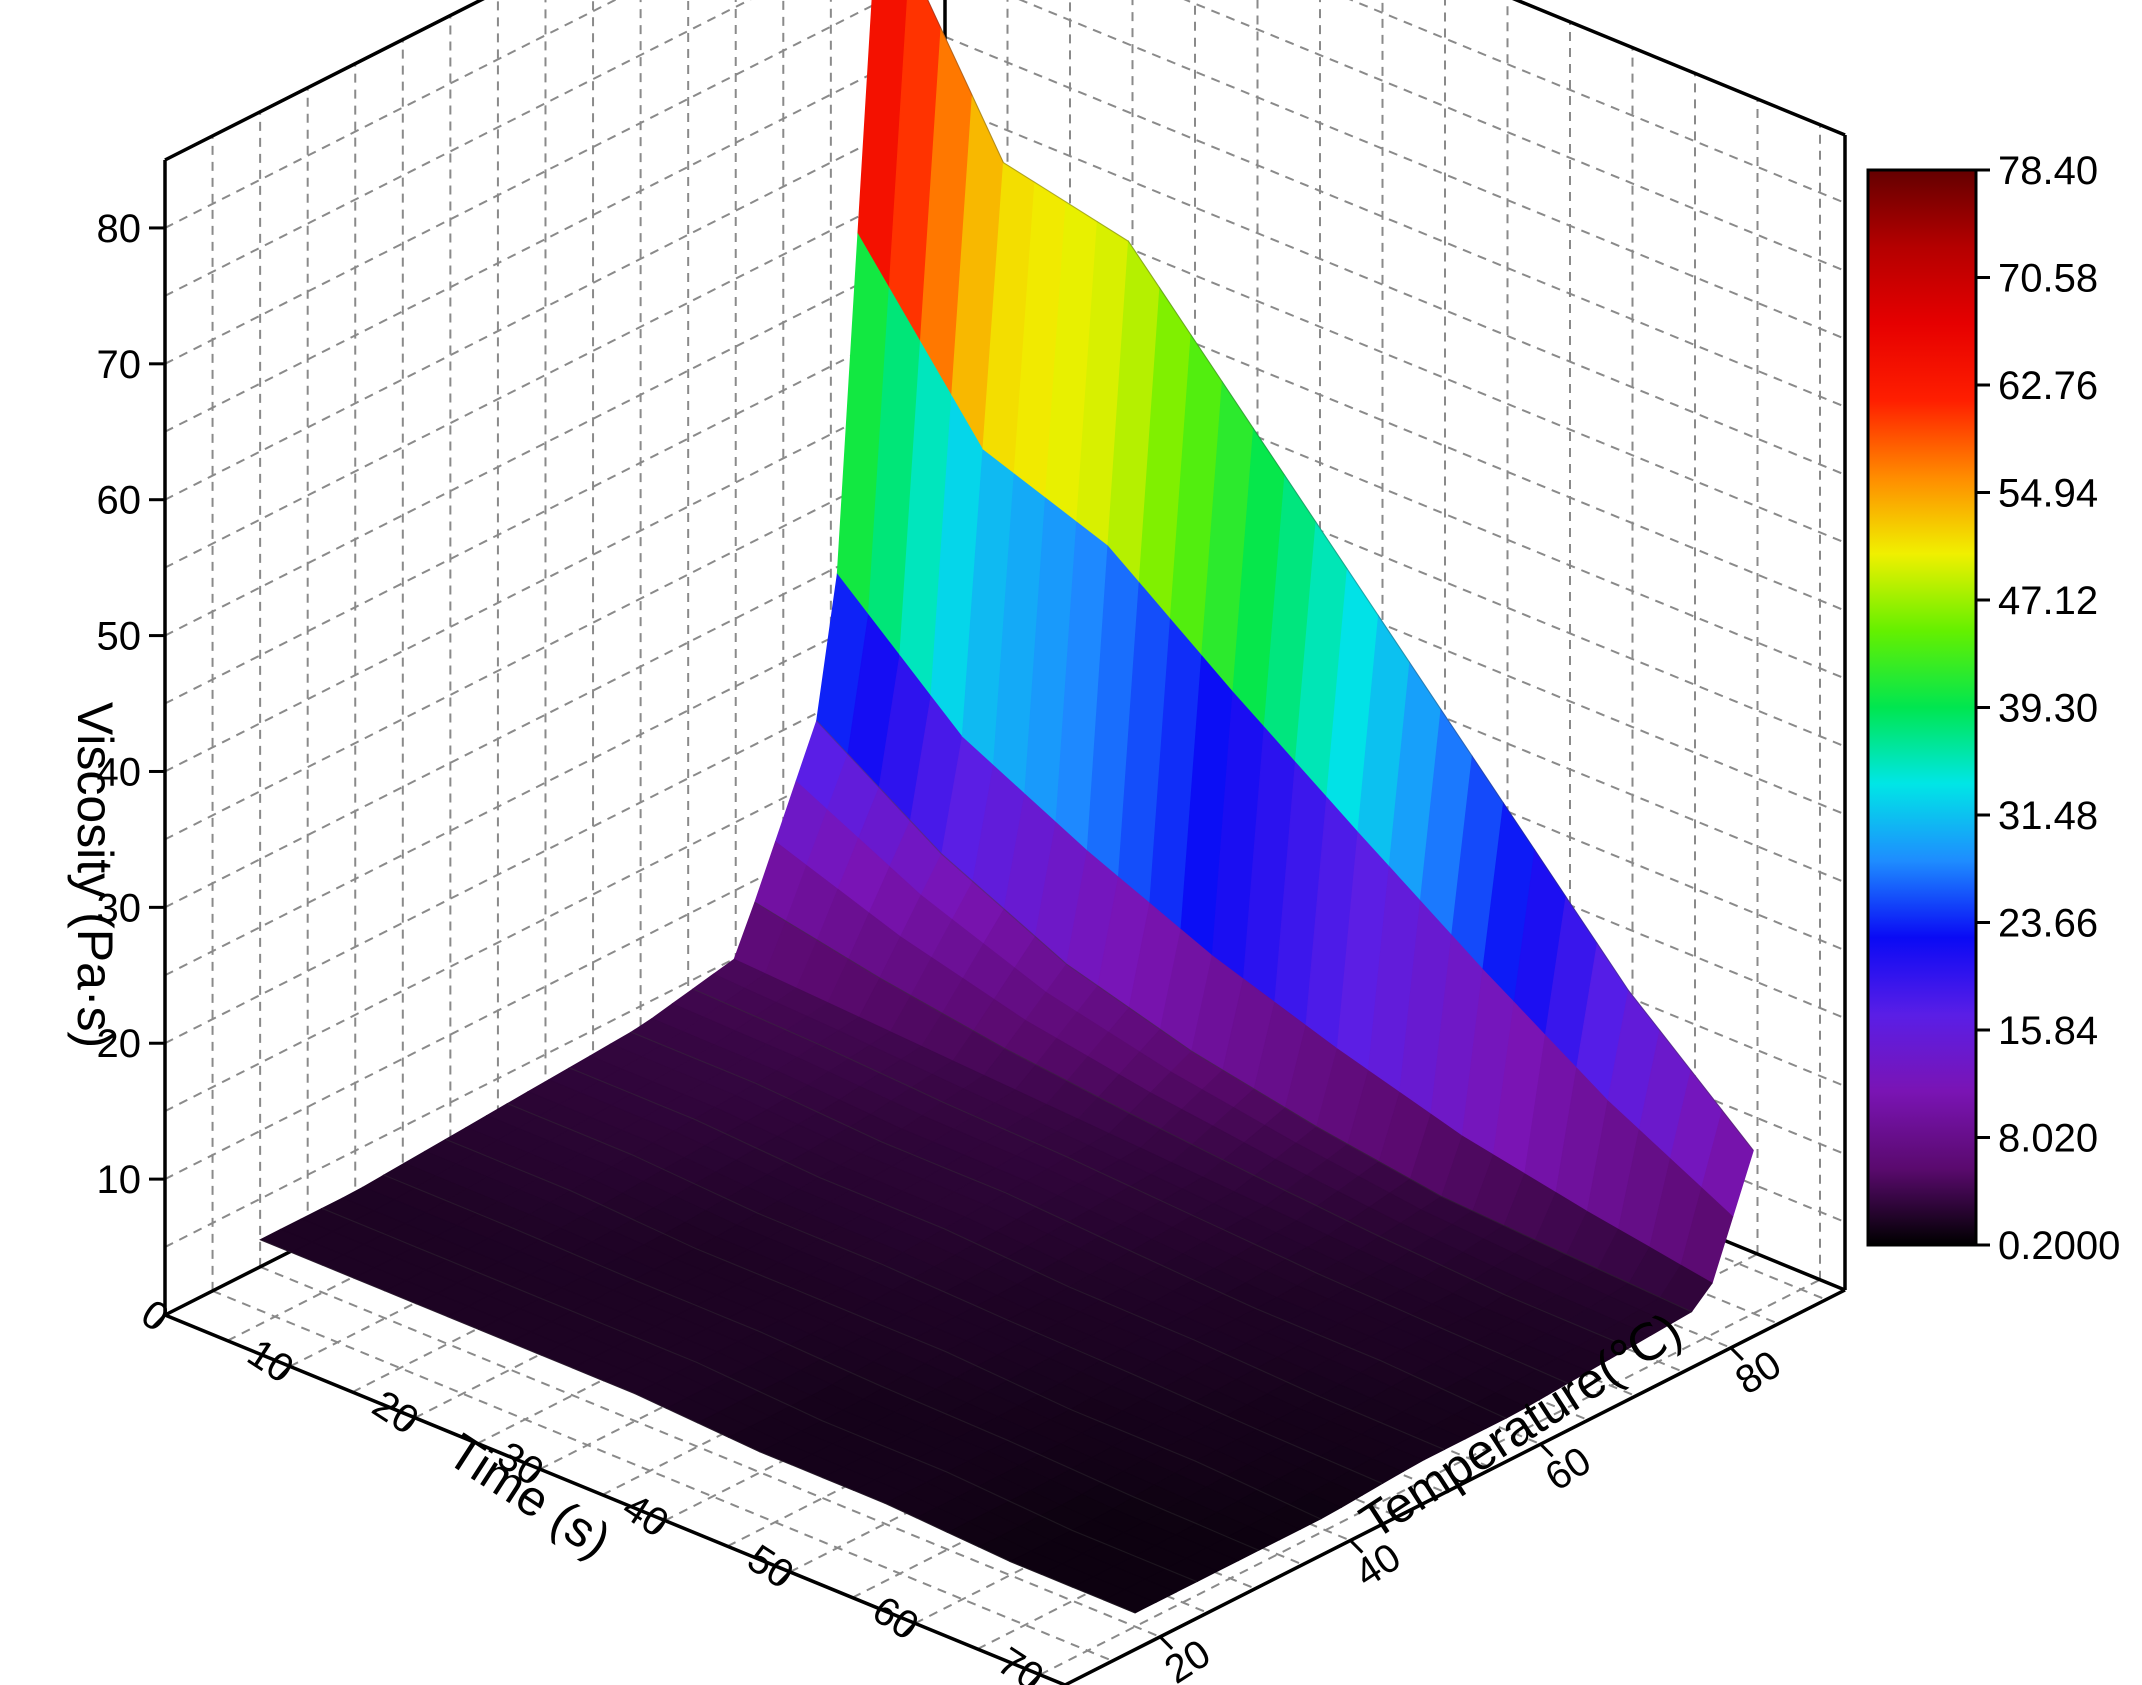 Image resolution: width=2142 pixels, height=1685 pixels. What do you see at coordinates (119, 908) in the screenshot?
I see `z-tick-label: 30` at bounding box center [119, 908].